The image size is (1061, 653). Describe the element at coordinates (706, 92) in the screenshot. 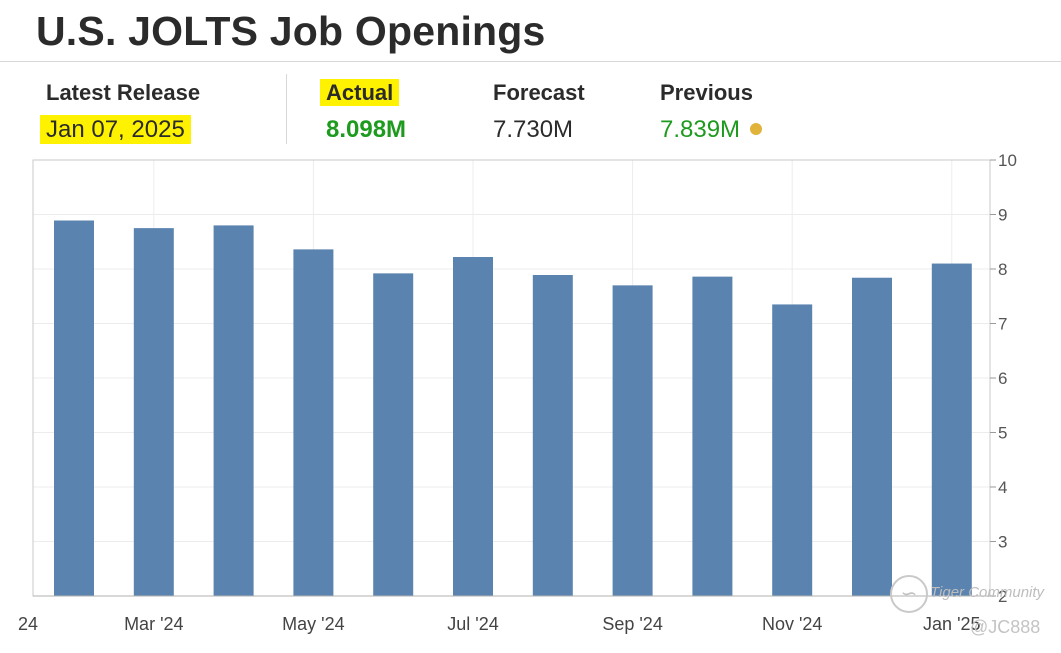

I see `previous-label: Previous` at that location.